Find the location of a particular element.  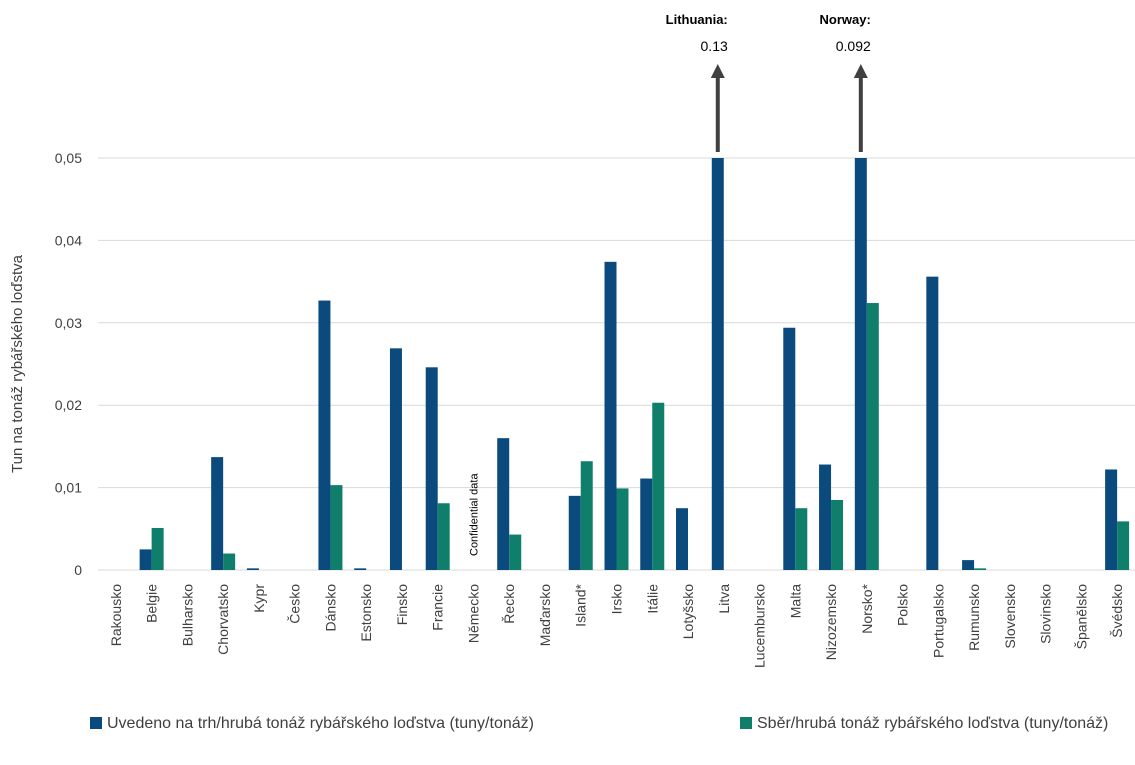

x-tick-label: Německo is located at coordinates (473, 613).